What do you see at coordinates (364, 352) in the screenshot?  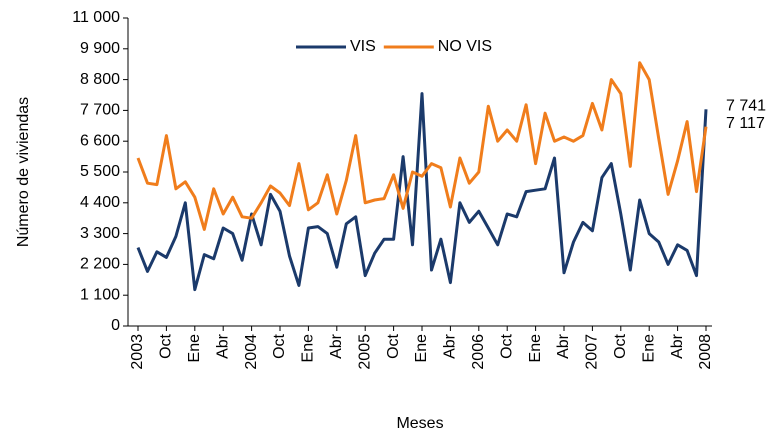 I see `x-tick-label: 2005` at bounding box center [364, 352].